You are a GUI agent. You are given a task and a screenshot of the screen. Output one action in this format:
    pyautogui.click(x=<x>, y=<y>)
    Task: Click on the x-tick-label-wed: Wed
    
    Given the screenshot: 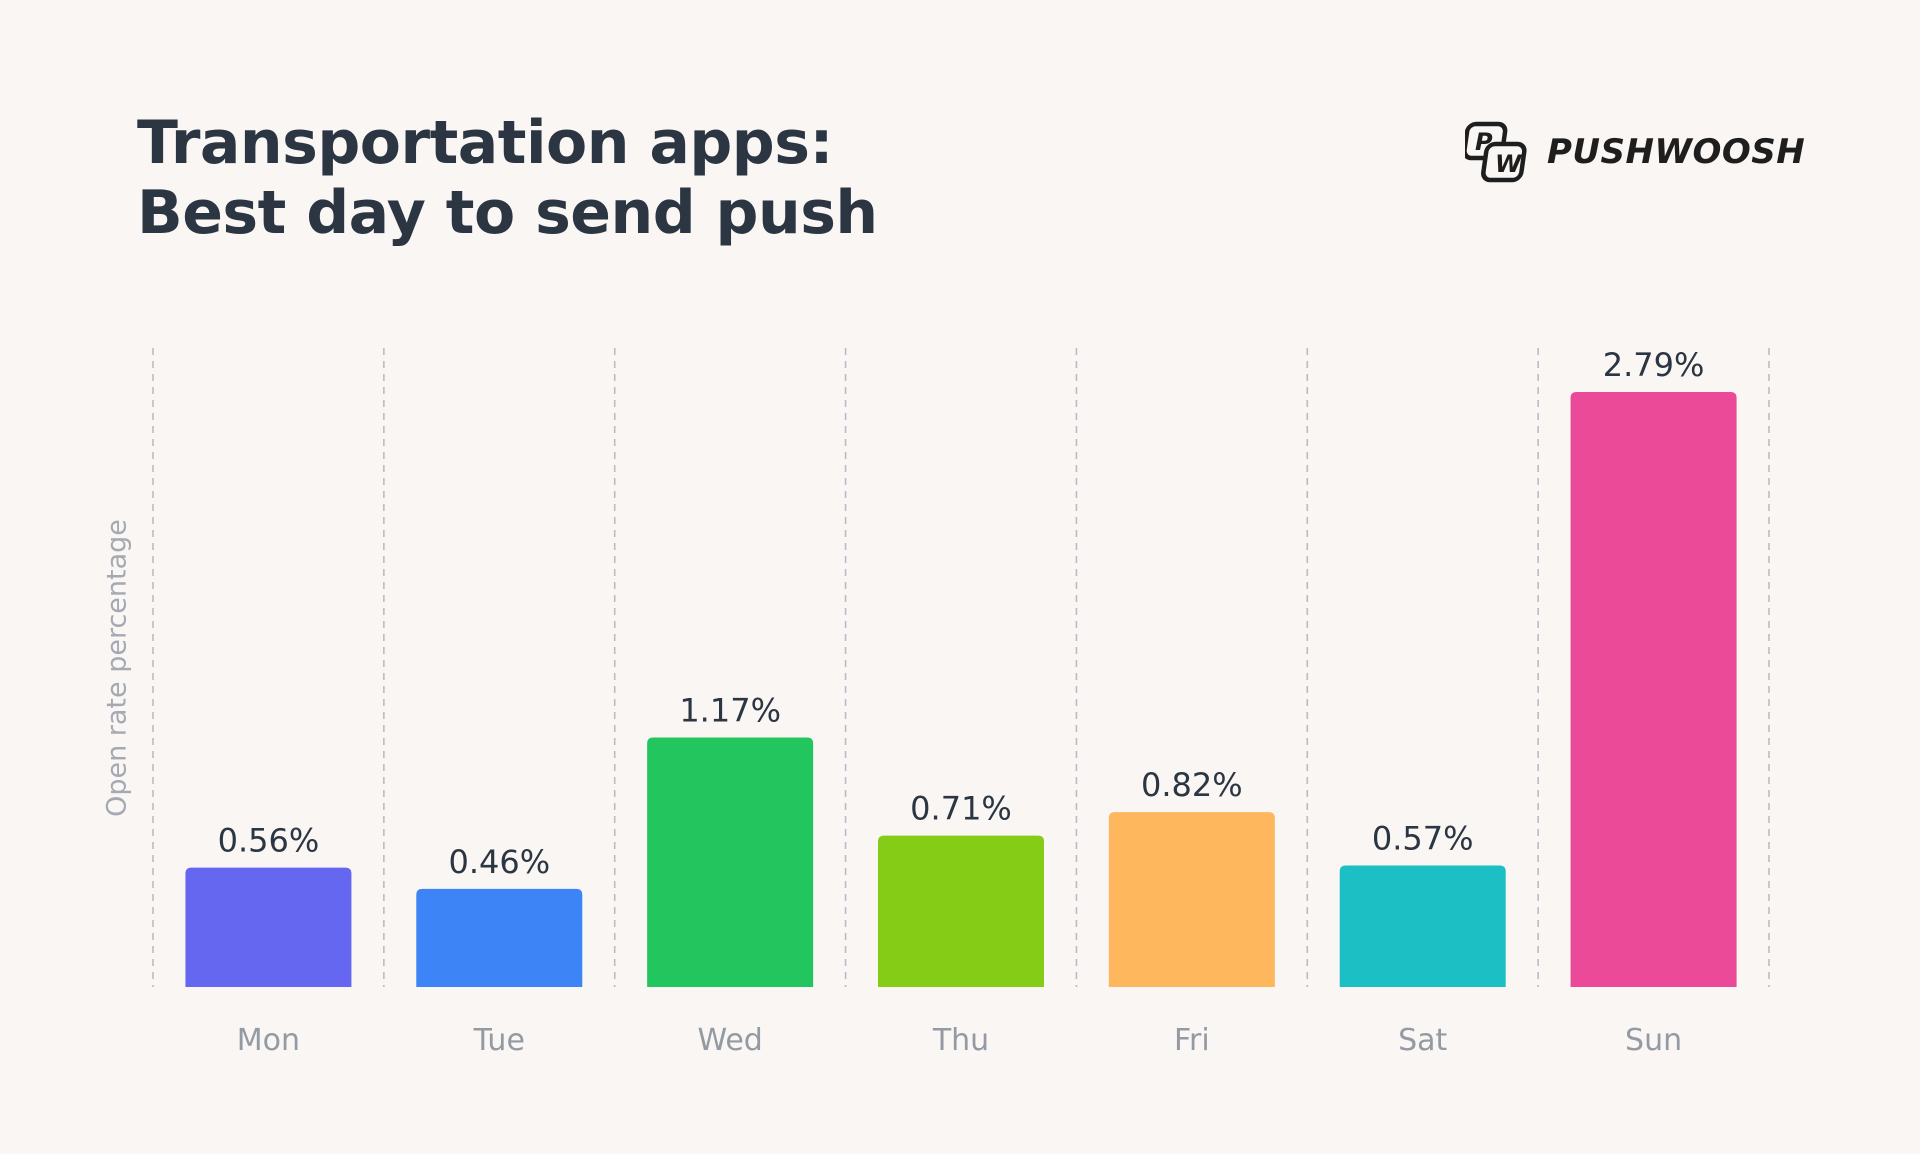 What is the action you would take?
    pyautogui.click(x=729, y=1040)
    